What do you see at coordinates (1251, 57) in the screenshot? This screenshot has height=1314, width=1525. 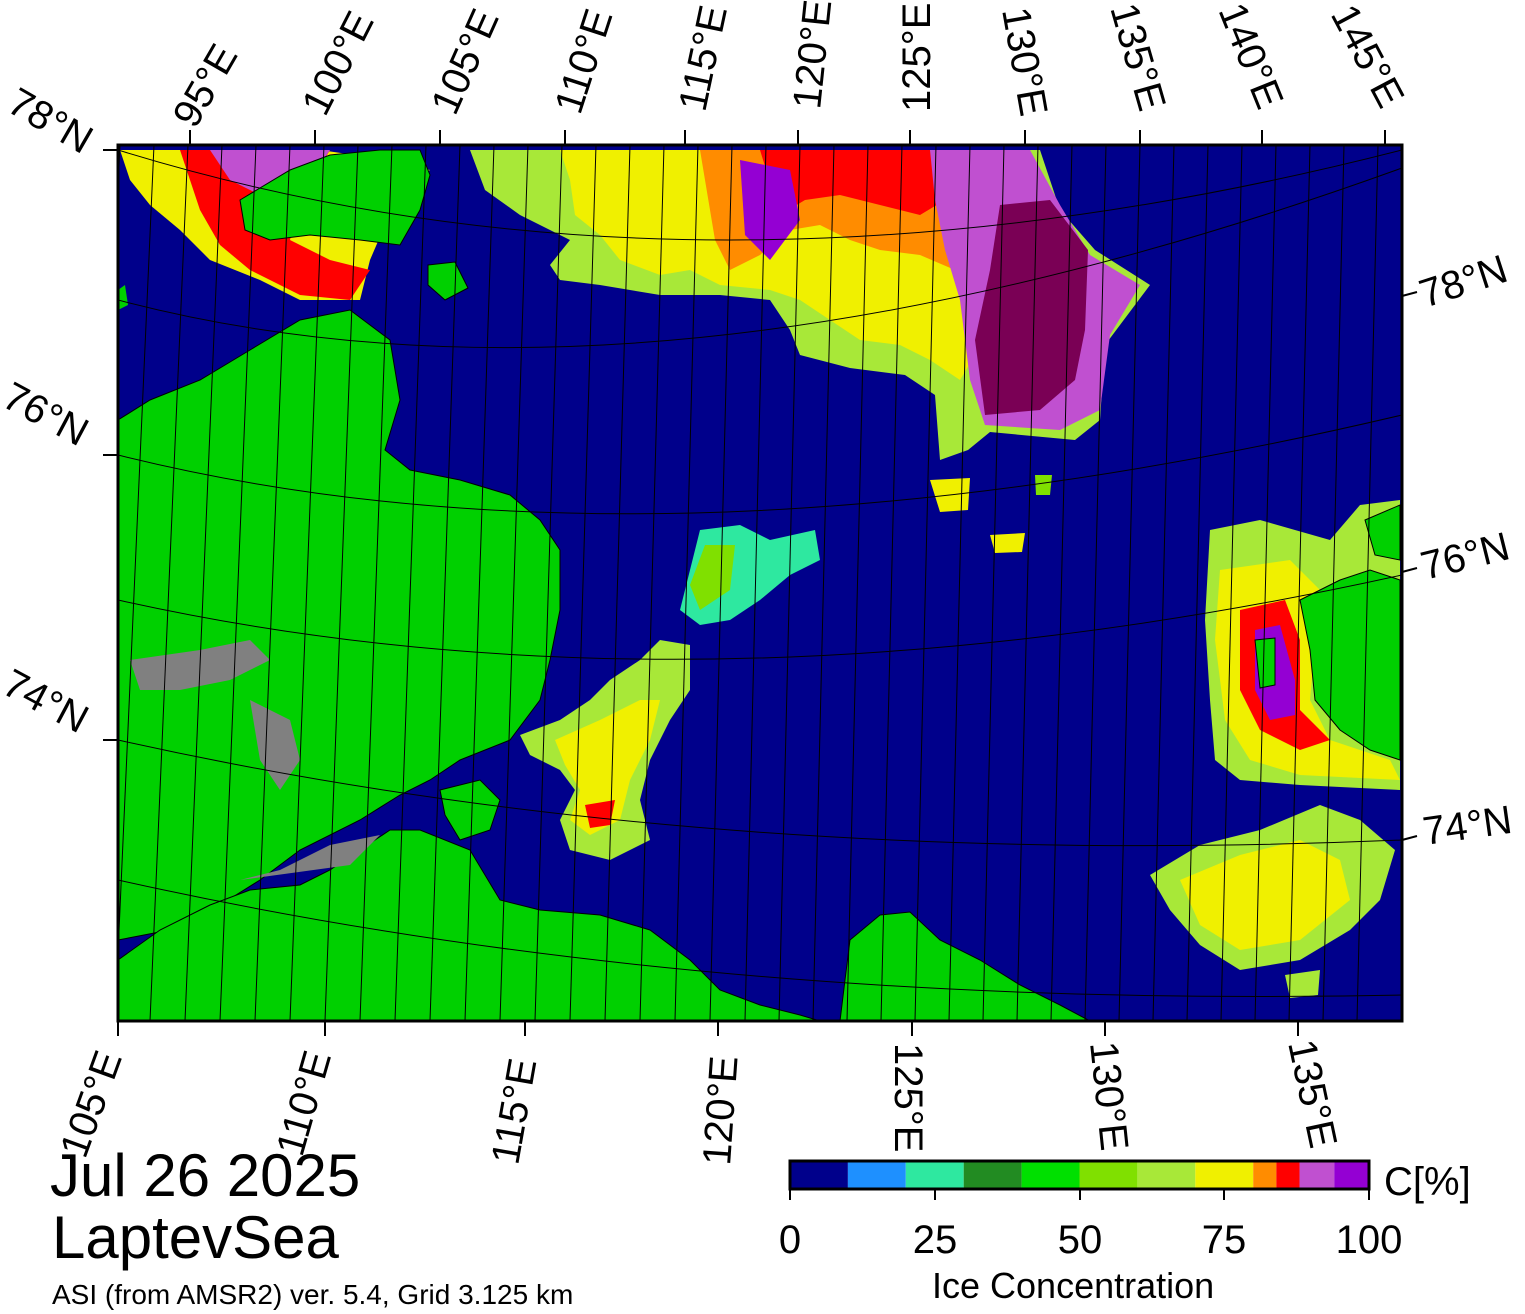 I see `top-lon-label: 140°E` at bounding box center [1251, 57].